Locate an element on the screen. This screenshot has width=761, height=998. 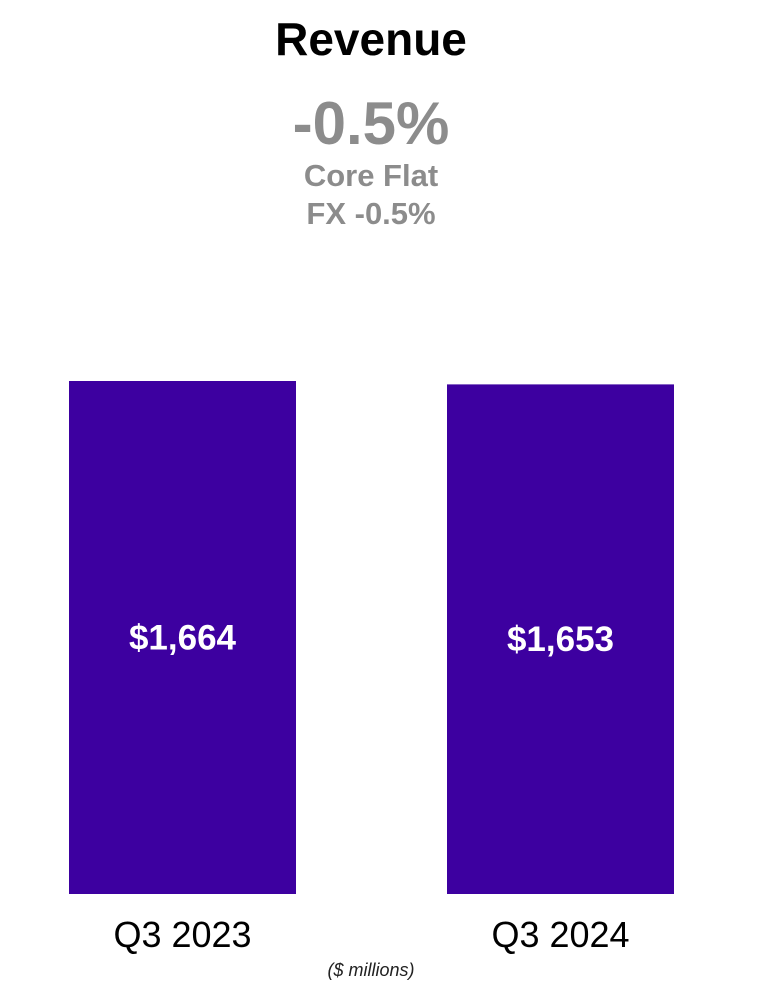
fx-impact-note: FX -0.5% is located at coordinates (371, 213).